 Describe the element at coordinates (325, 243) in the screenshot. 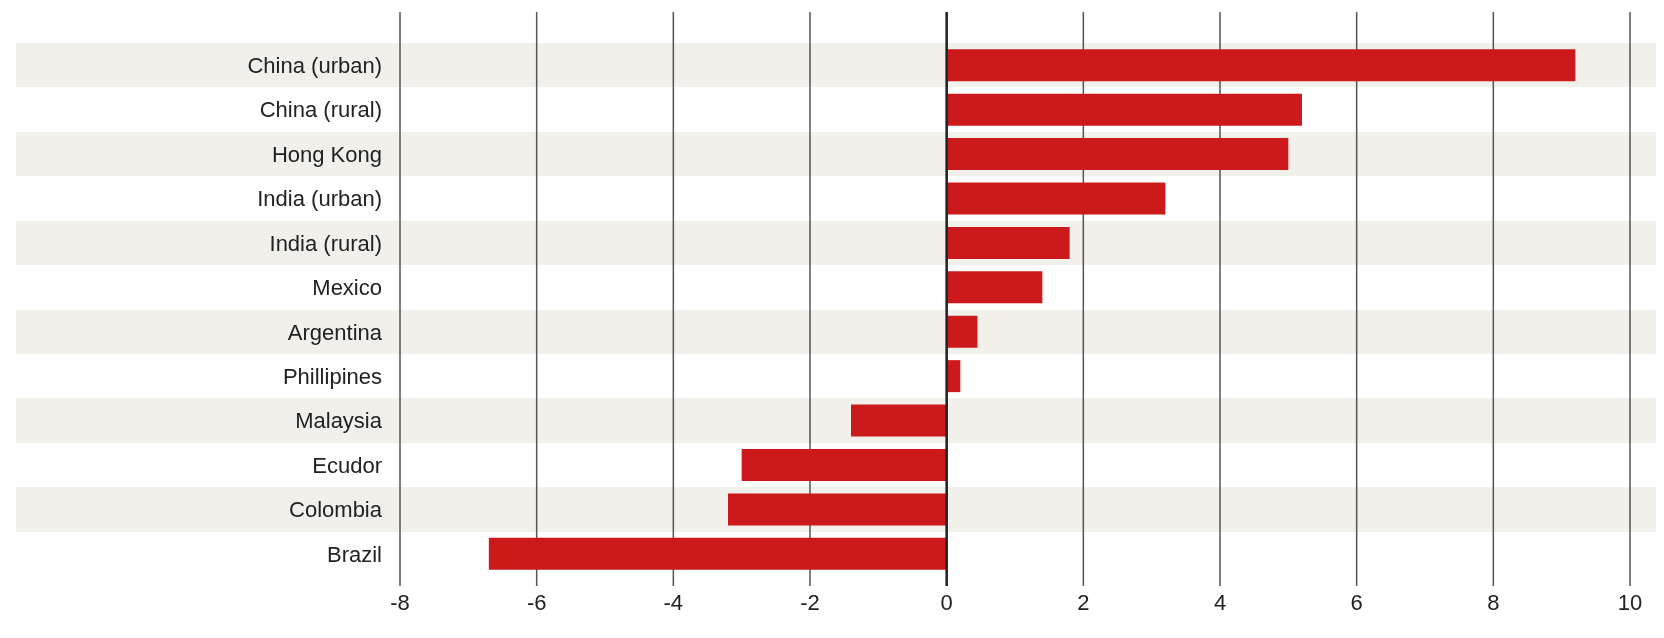

I see `y-tick-label: India (rural)` at that location.